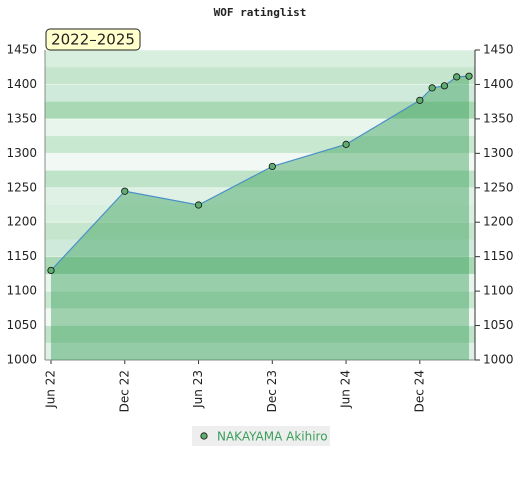  I want to click on y2-tick-label: 1350, so click(498, 118).